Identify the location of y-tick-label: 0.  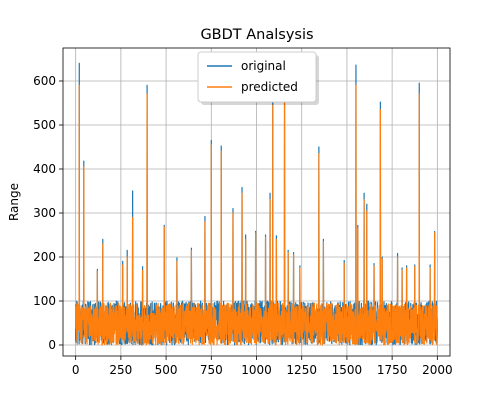
(52, 345).